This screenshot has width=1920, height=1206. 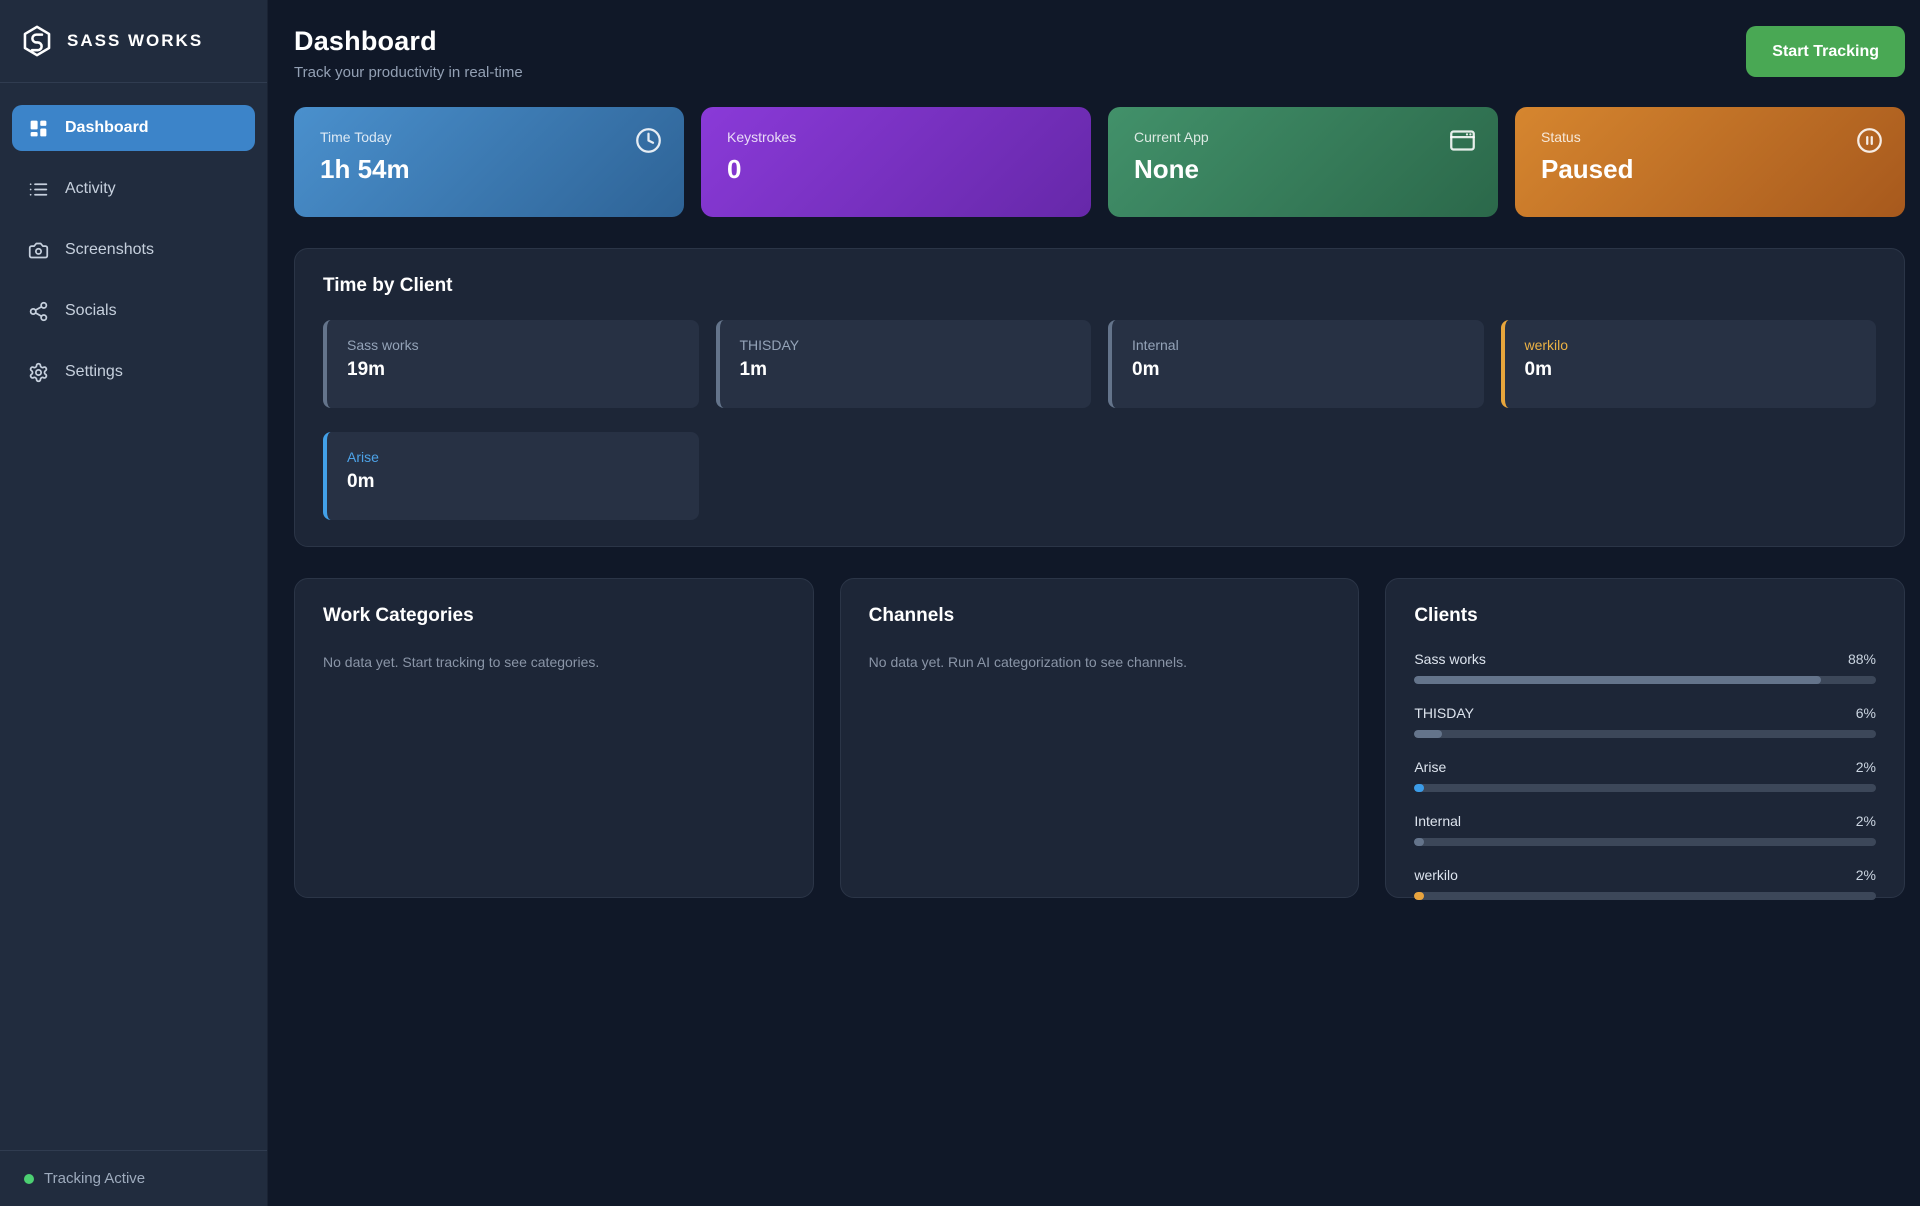 What do you see at coordinates (1446, 615) in the screenshot?
I see `clients-title: Clients` at bounding box center [1446, 615].